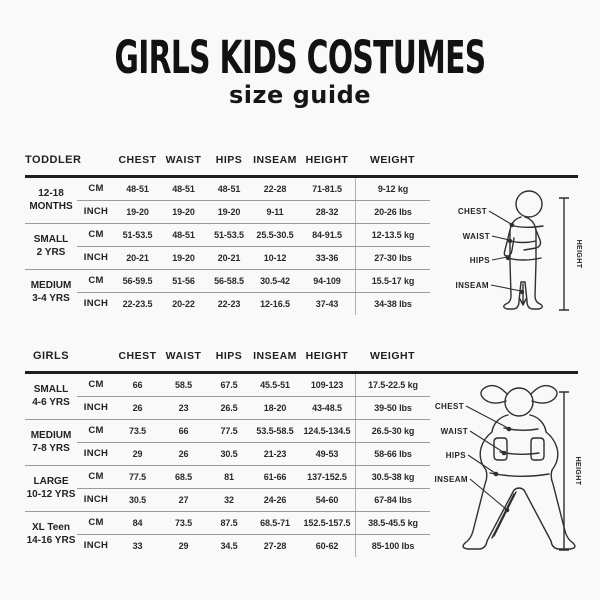 This screenshot has height=600, width=600. Describe the element at coordinates (51, 448) in the screenshot. I see `size-label-line: 7-8 YRS` at that location.